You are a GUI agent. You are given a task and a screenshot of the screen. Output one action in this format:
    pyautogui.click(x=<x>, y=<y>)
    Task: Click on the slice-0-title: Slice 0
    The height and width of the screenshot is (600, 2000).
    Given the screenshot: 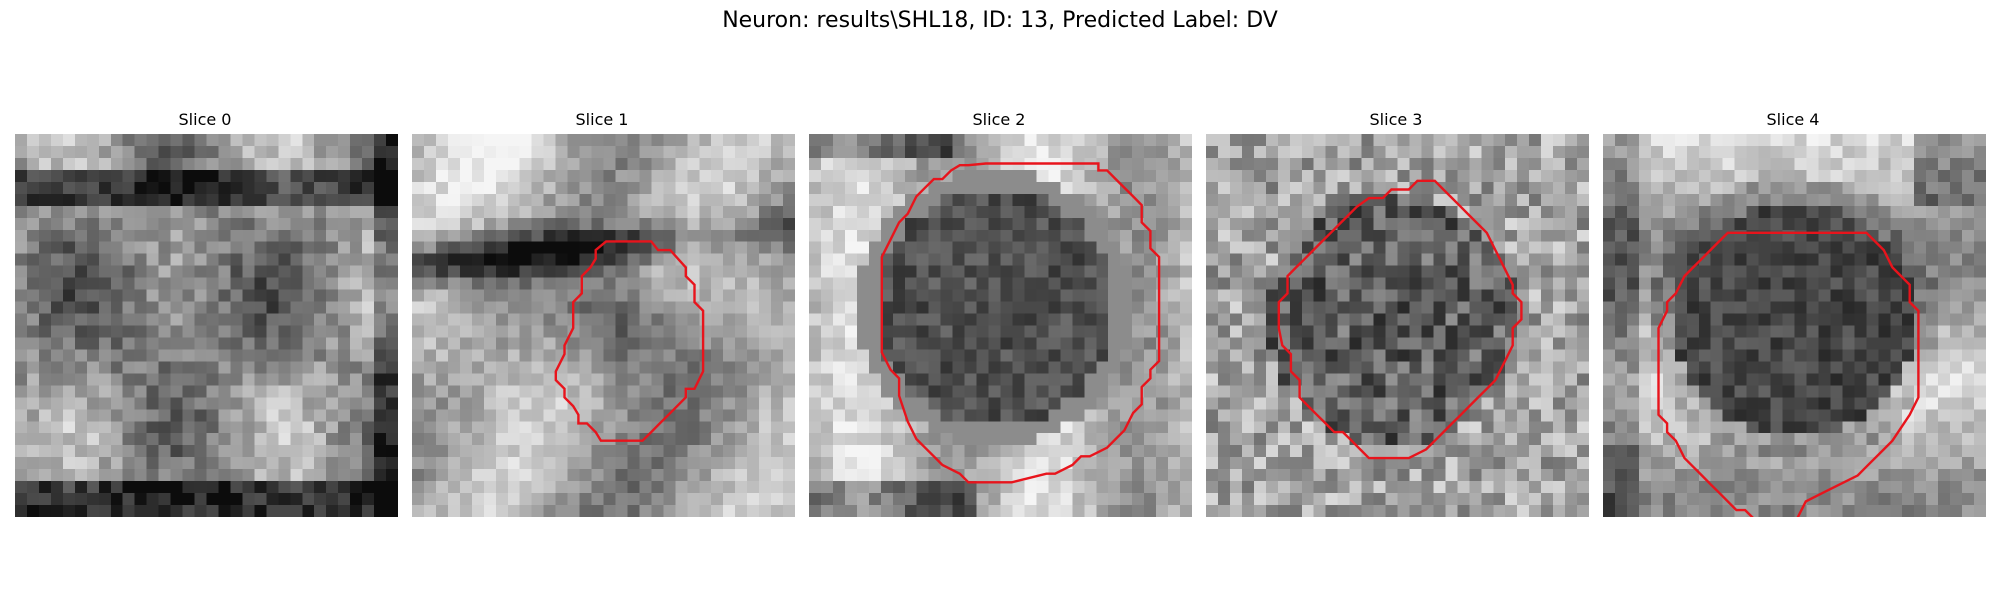 What is the action you would take?
    pyautogui.click(x=205, y=119)
    